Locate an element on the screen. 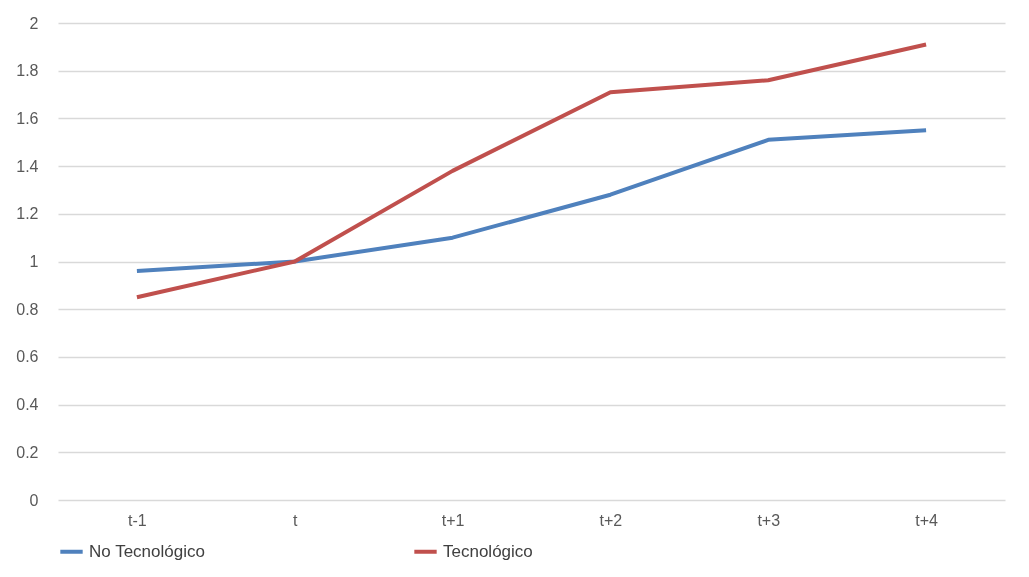 Image resolution: width=1029 pixels, height=577 pixels. x-tick-label: t is located at coordinates (296, 520).